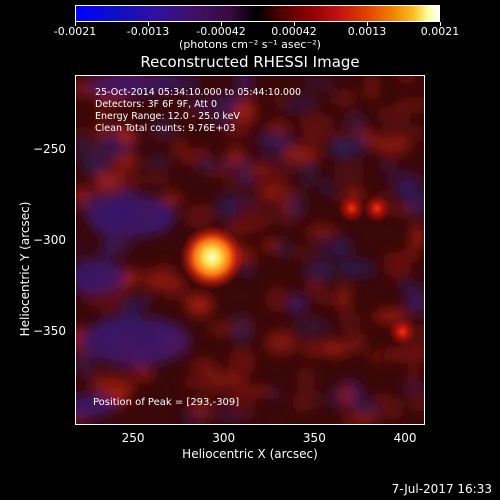 Image resolution: width=500 pixels, height=500 pixels. Describe the element at coordinates (250, 454) in the screenshot. I see `x-axis-label: Heliocentric X (arcsec)` at that location.